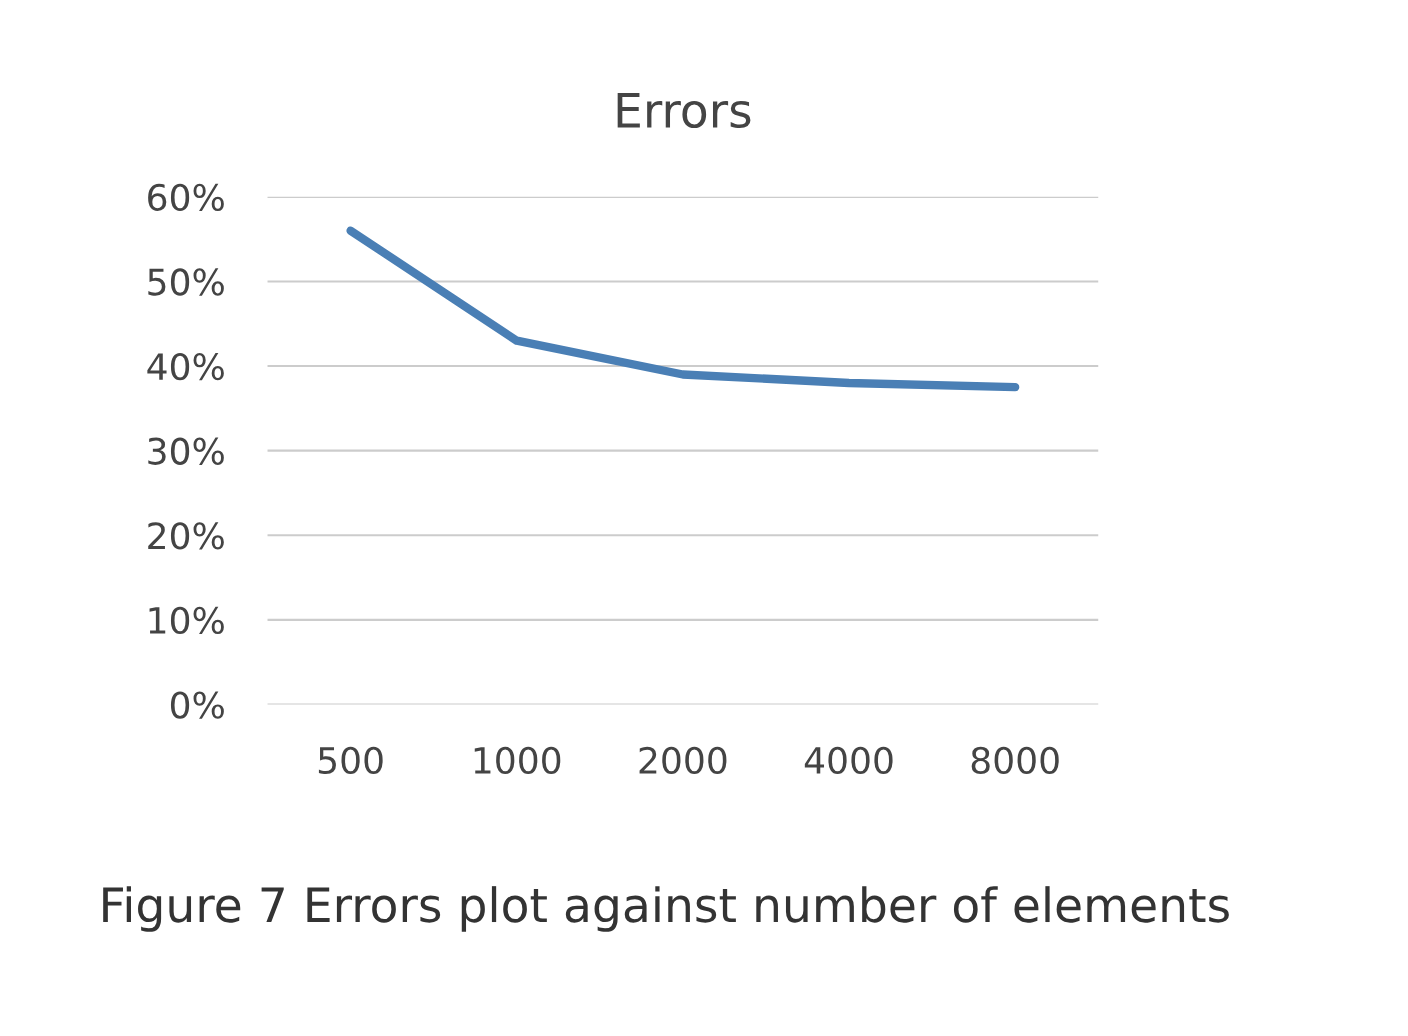  Describe the element at coordinates (185, 366) in the screenshot. I see `y-tick-label: 40%` at that location.